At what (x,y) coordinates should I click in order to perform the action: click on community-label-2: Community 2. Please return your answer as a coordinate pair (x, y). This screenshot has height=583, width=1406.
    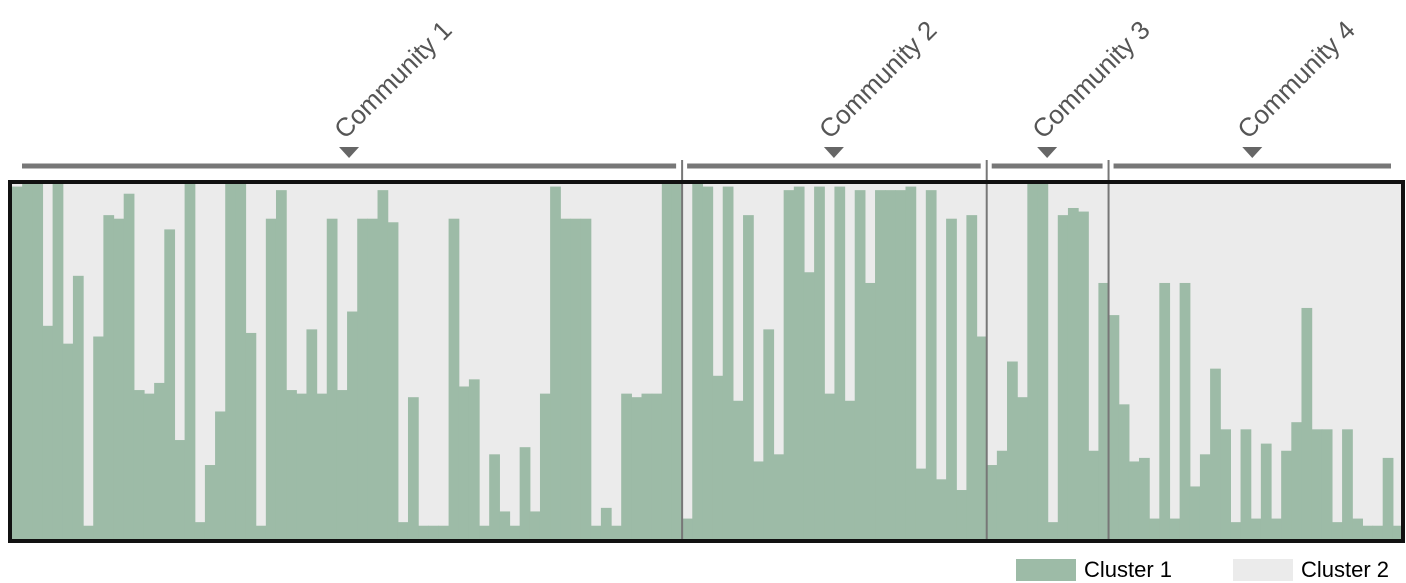
    Looking at the image, I should click on (878, 80).